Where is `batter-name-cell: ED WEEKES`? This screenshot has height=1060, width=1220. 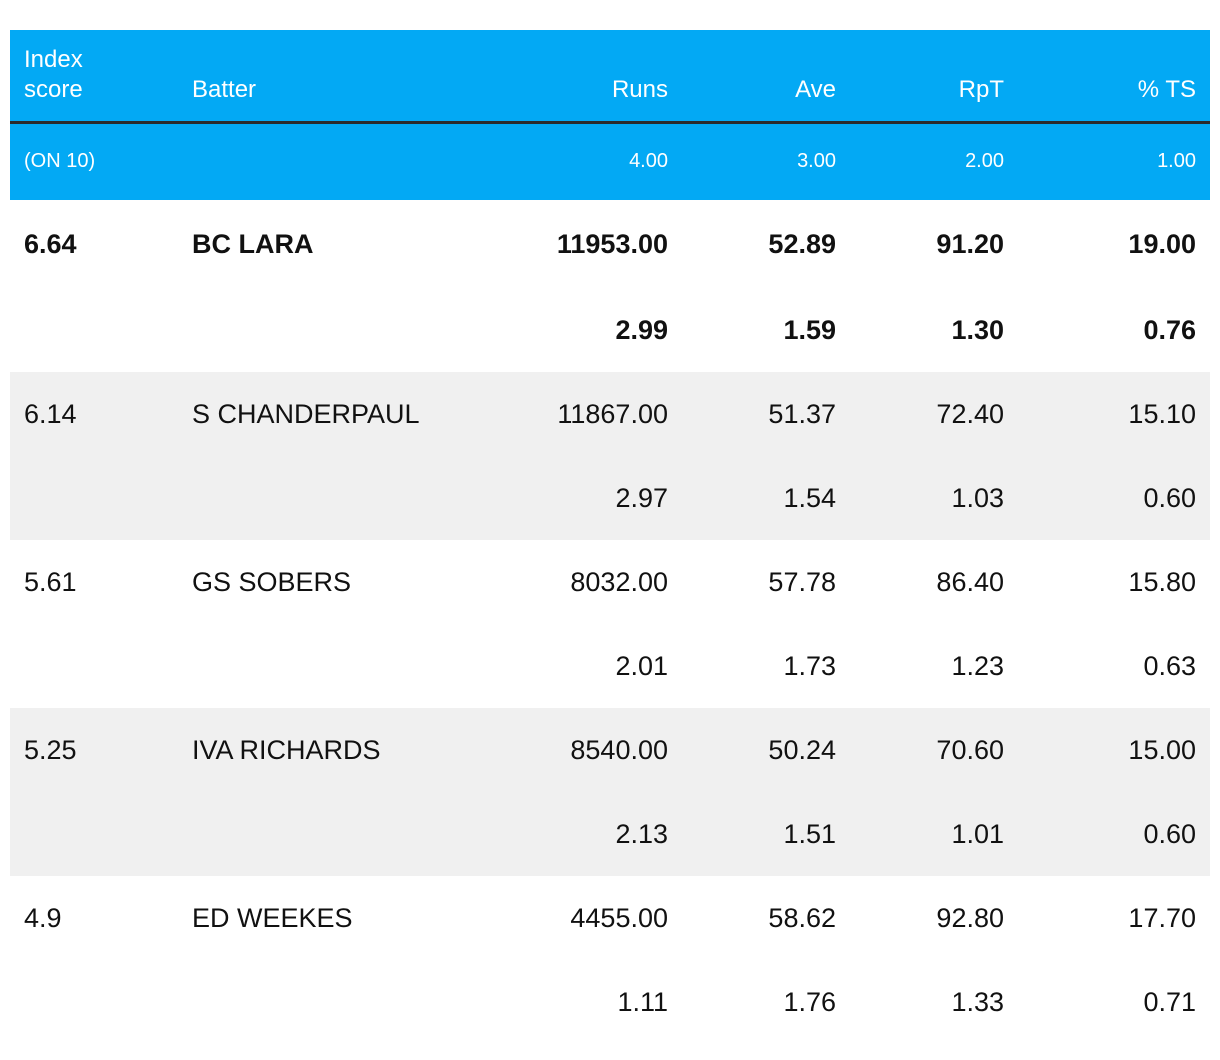
batter-name-cell: ED WEEKES is located at coordinates (272, 917).